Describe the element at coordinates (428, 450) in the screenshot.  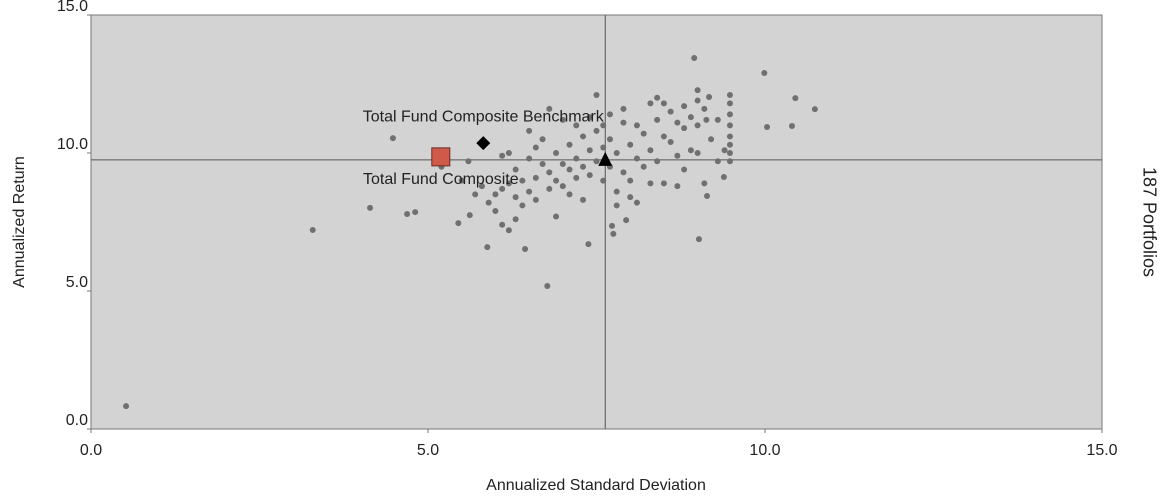
I see `x-tick-label: 5.0` at that location.